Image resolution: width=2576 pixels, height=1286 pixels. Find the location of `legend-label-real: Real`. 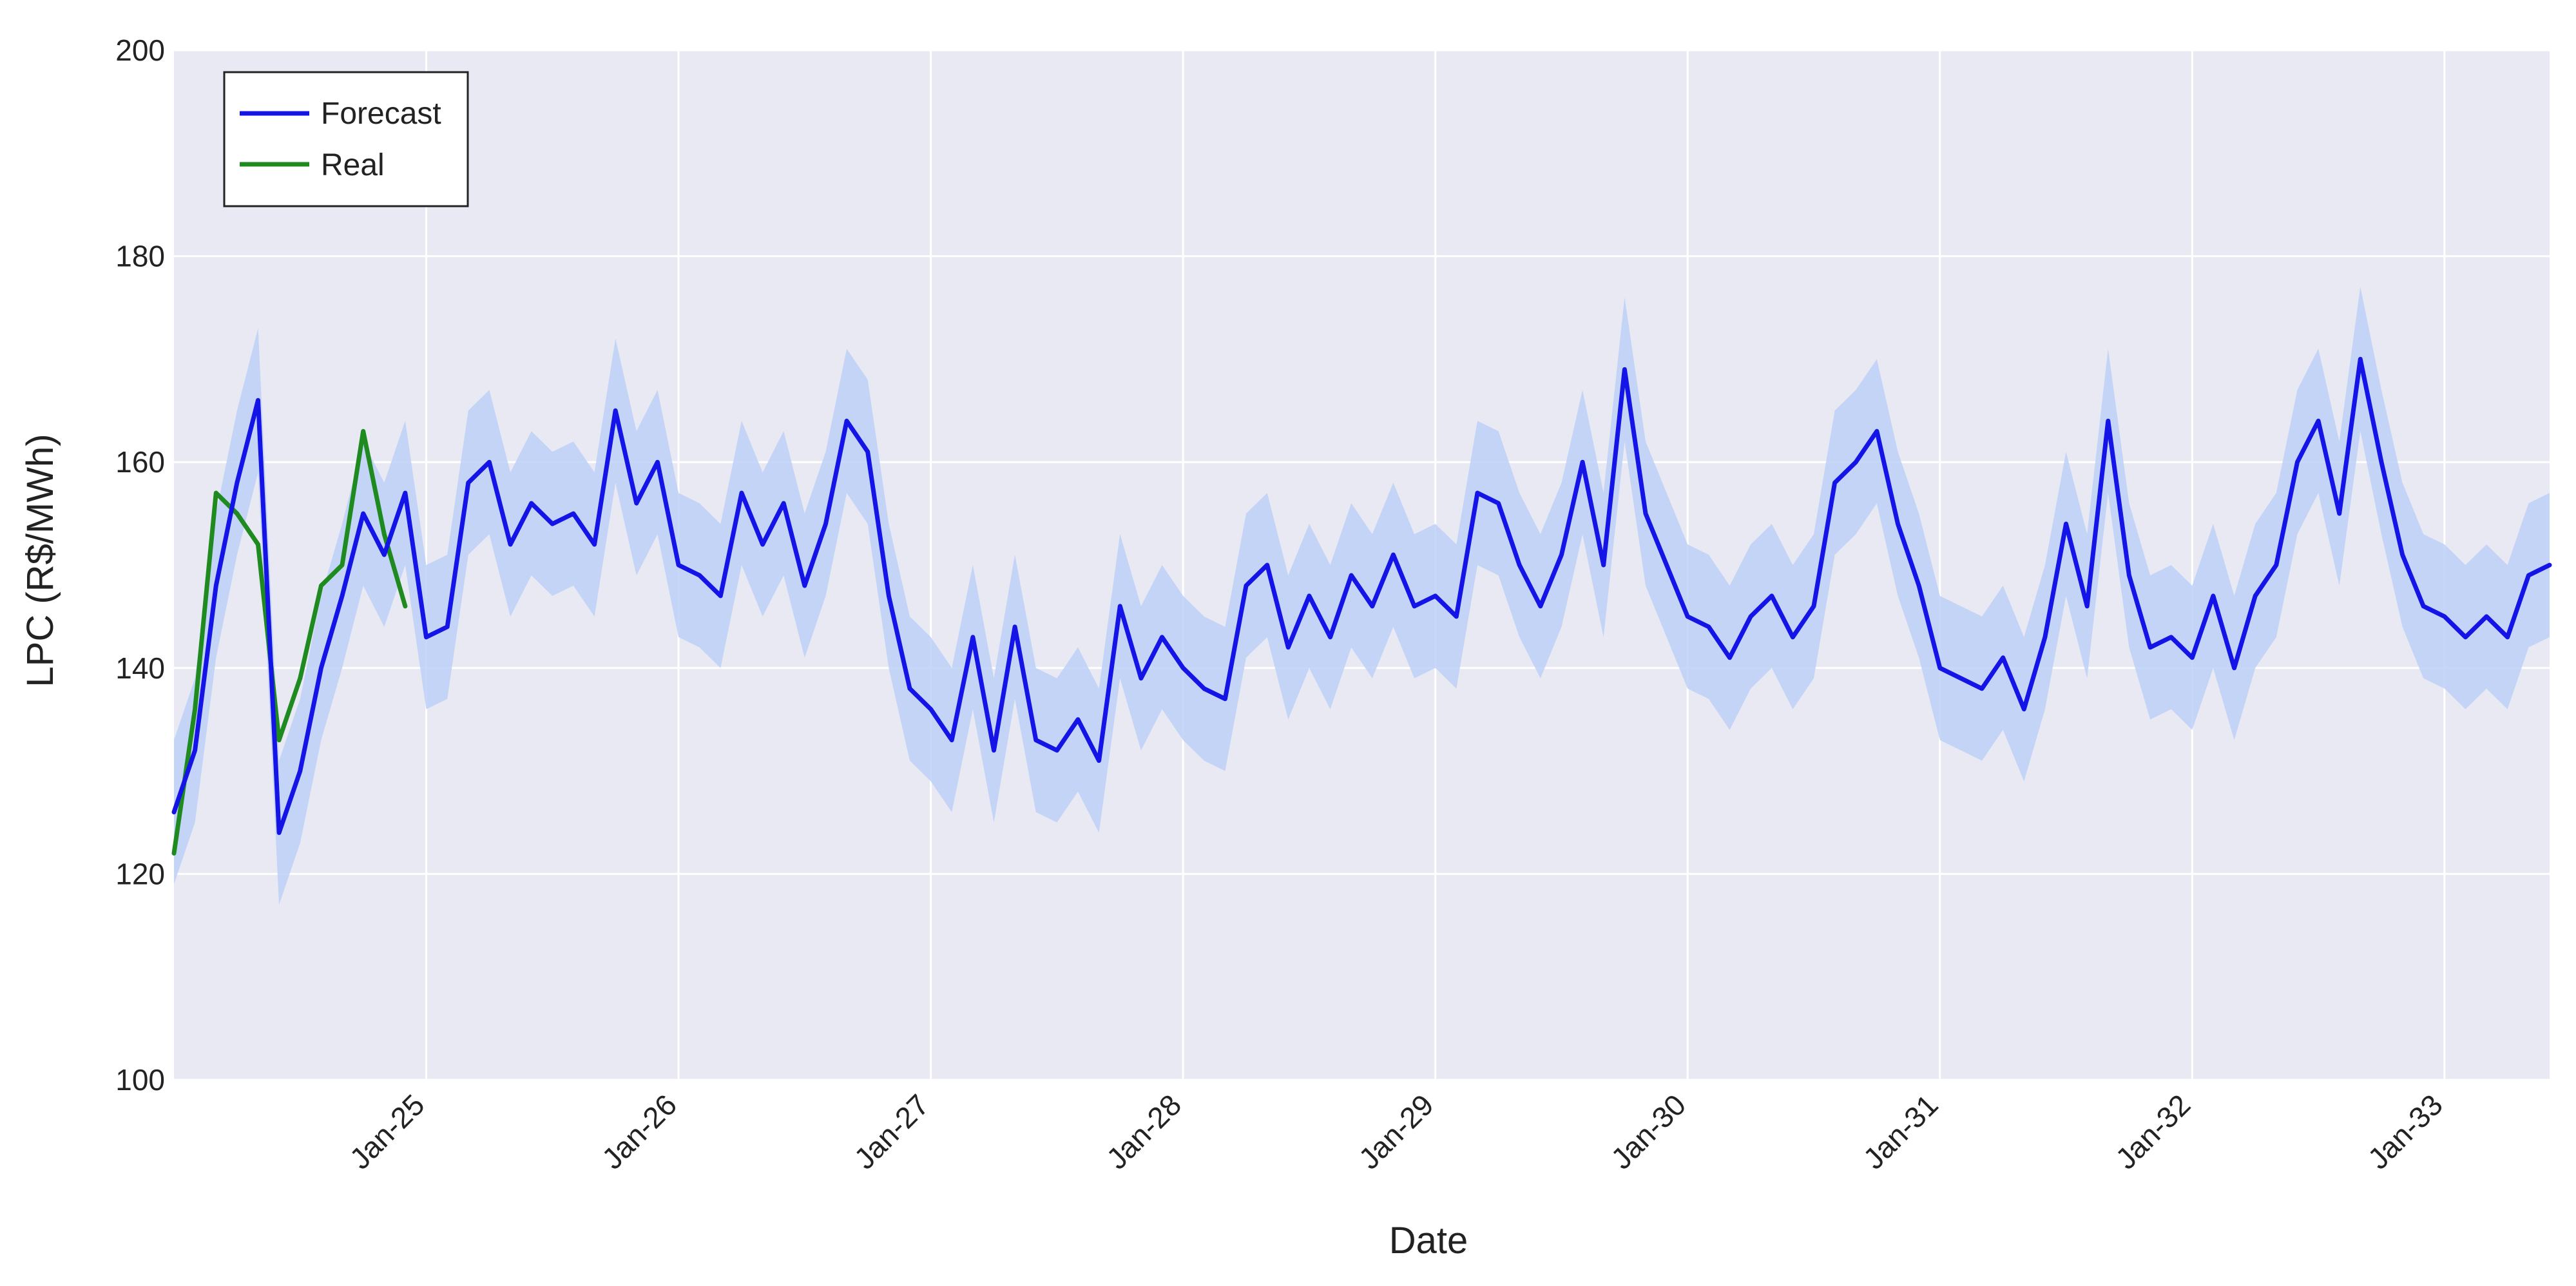

legend-label-real: Real is located at coordinates (353, 165).